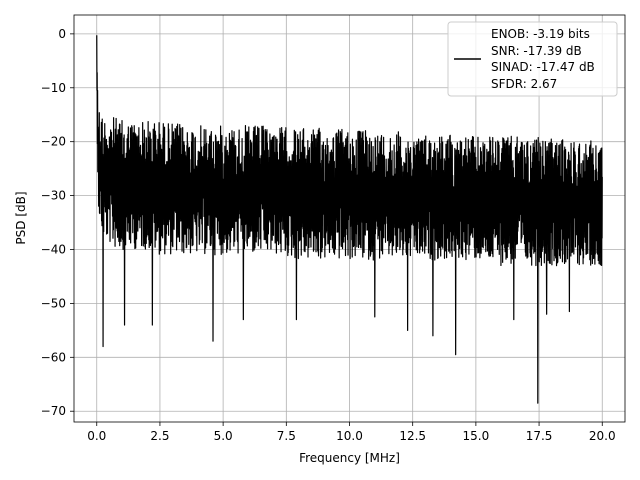 Image resolution: width=640 pixels, height=480 pixels. Describe the element at coordinates (286, 436) in the screenshot. I see `x-tick-label: 7.5` at that location.